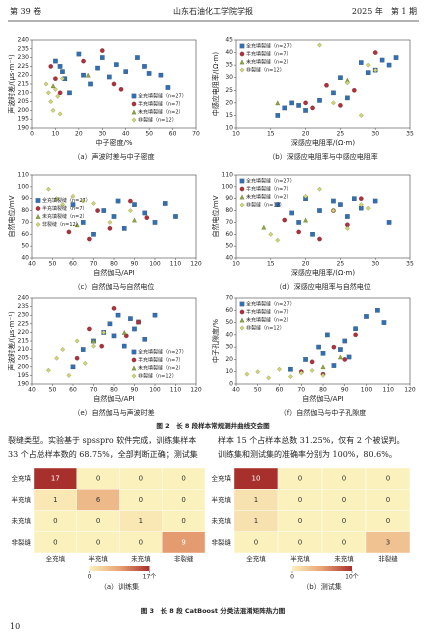 The height and width of the screenshot is (634, 427). I want to click on x-tick-label: 80, so click(323, 390).